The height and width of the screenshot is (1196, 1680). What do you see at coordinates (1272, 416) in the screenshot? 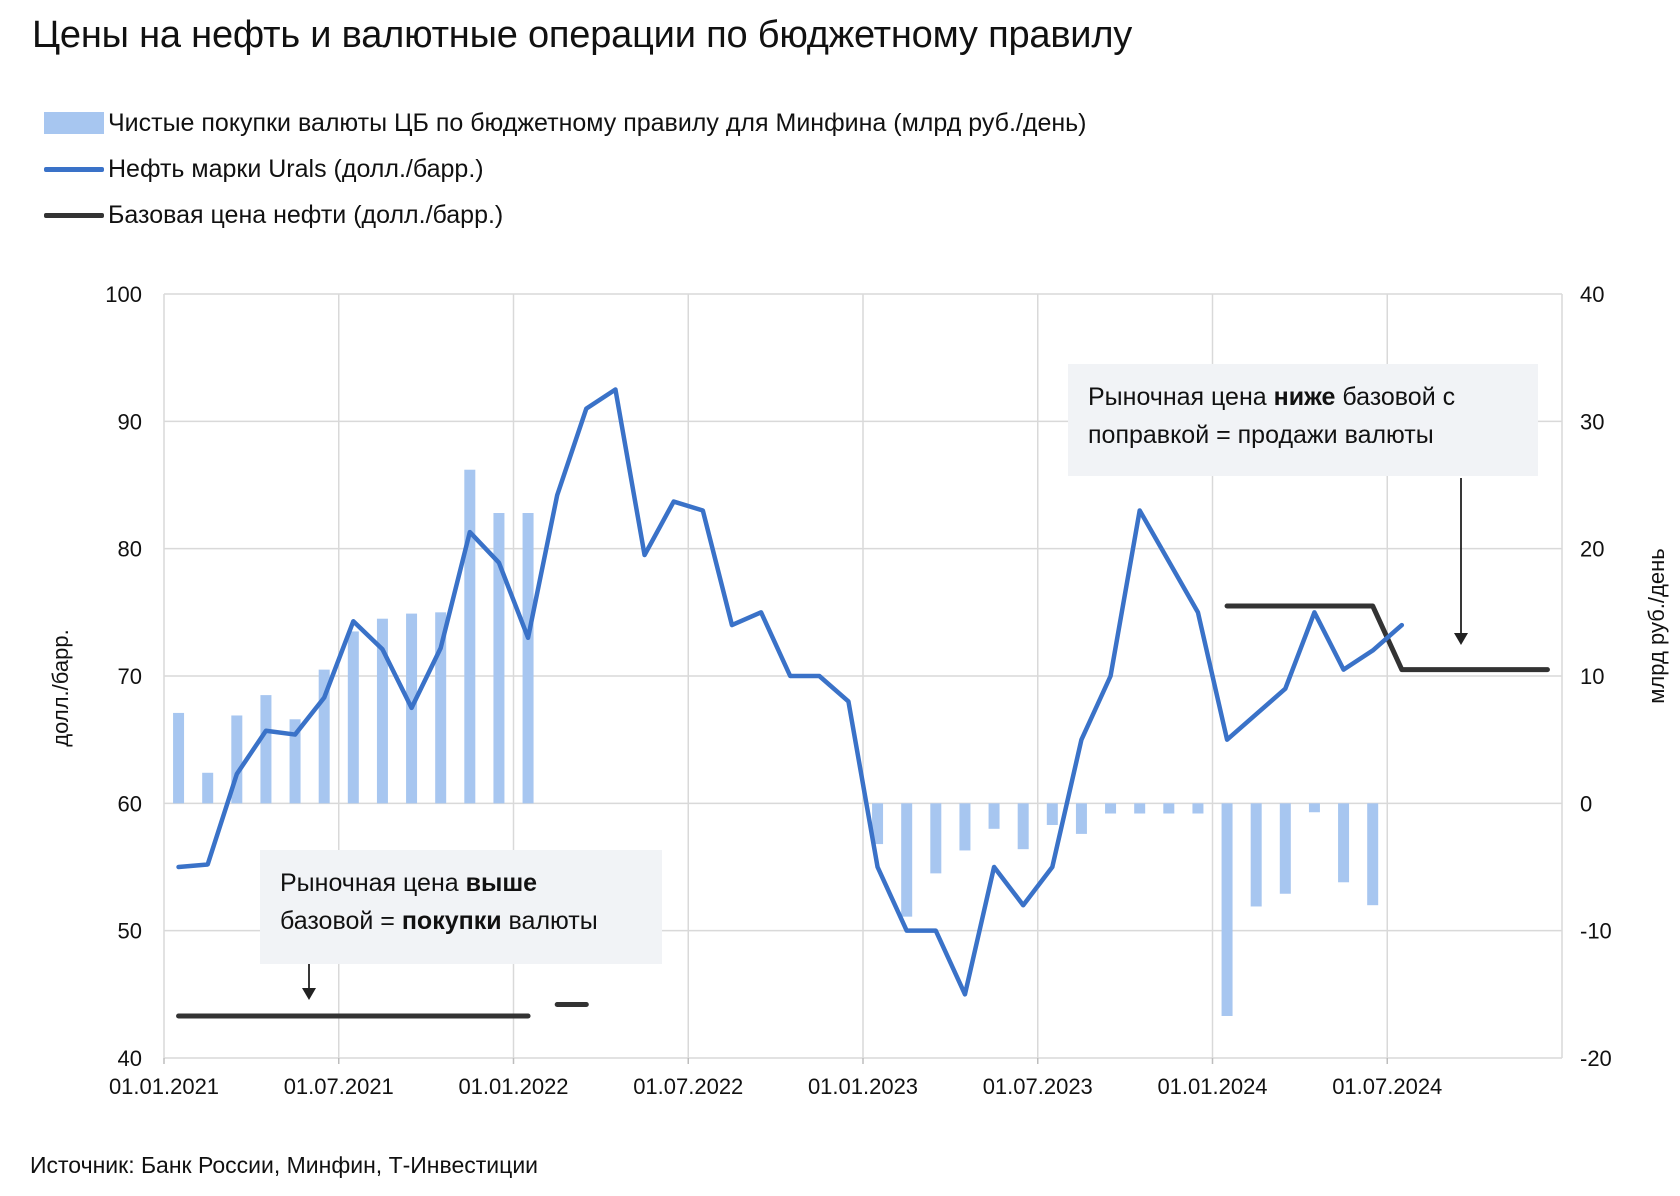
I see `annotation-text: базовой с поправкой = продажи валюты` at bounding box center [1272, 416].